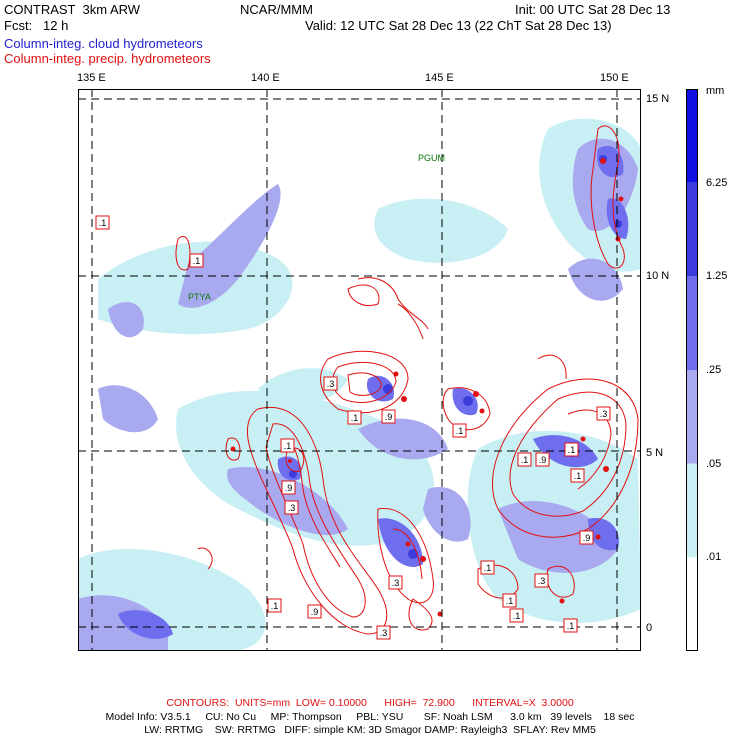 This screenshot has width=740, height=740. I want to click on model-title: CONTRAST 3km ARW, so click(72, 9).